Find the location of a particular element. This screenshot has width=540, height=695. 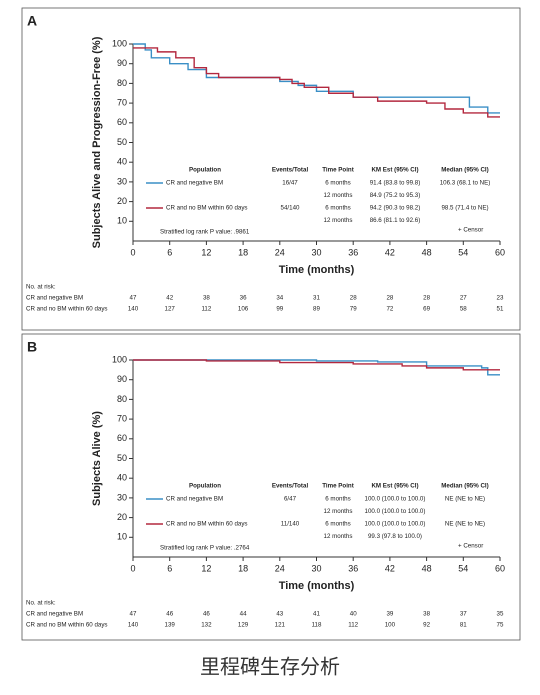

table-header: Median (95% CI) is located at coordinates (464, 170).